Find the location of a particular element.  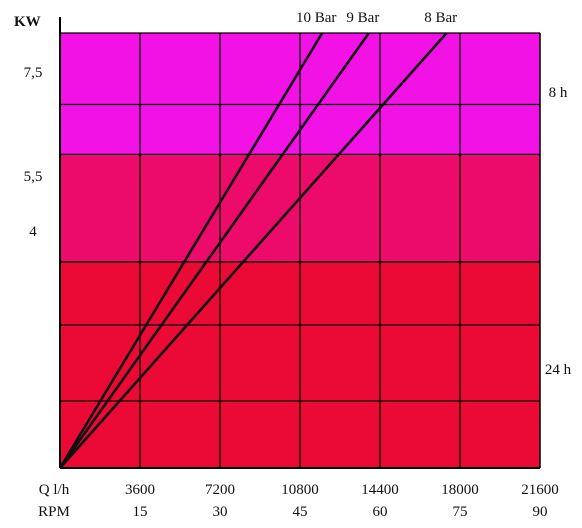

x-tick-q-0: 3600 is located at coordinates (140, 490).